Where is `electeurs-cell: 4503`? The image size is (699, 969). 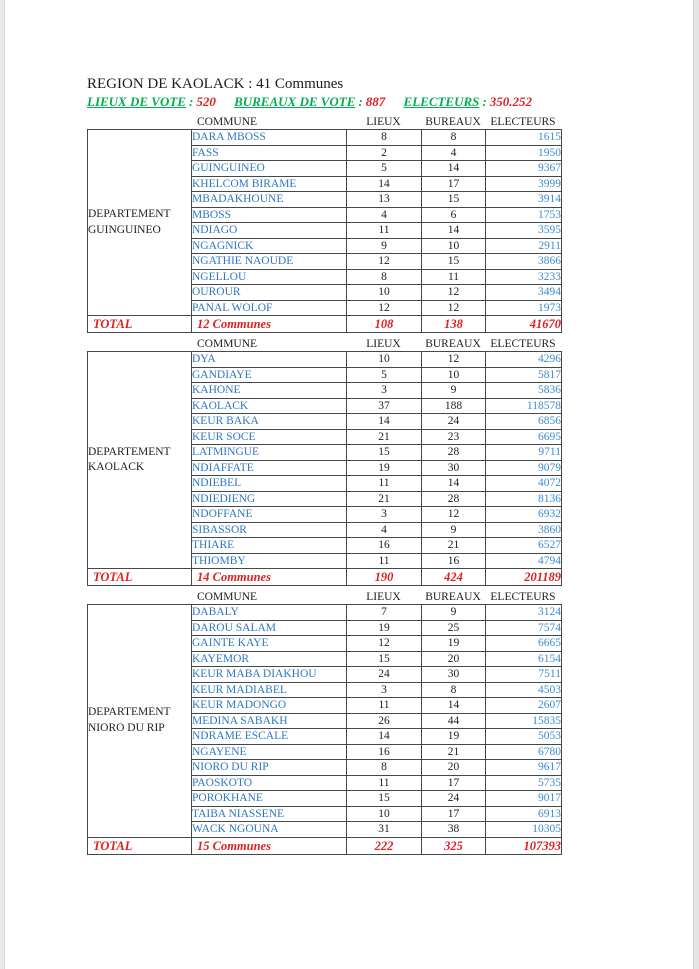 electeurs-cell: 4503 is located at coordinates (523, 689).